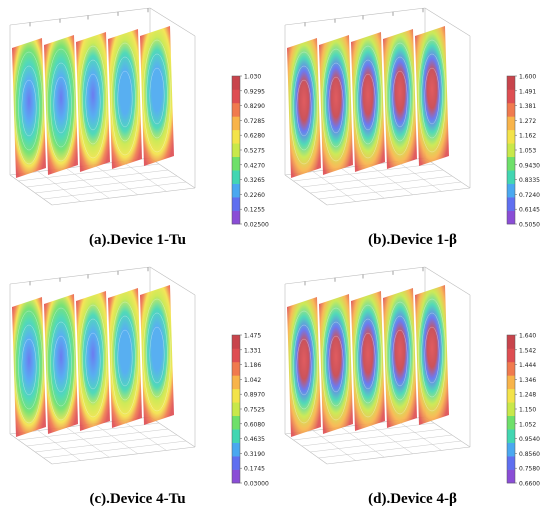  What do you see at coordinates (254, 395) in the screenshot?
I see `colorbar-tick-label: 0.8970` at bounding box center [254, 395].